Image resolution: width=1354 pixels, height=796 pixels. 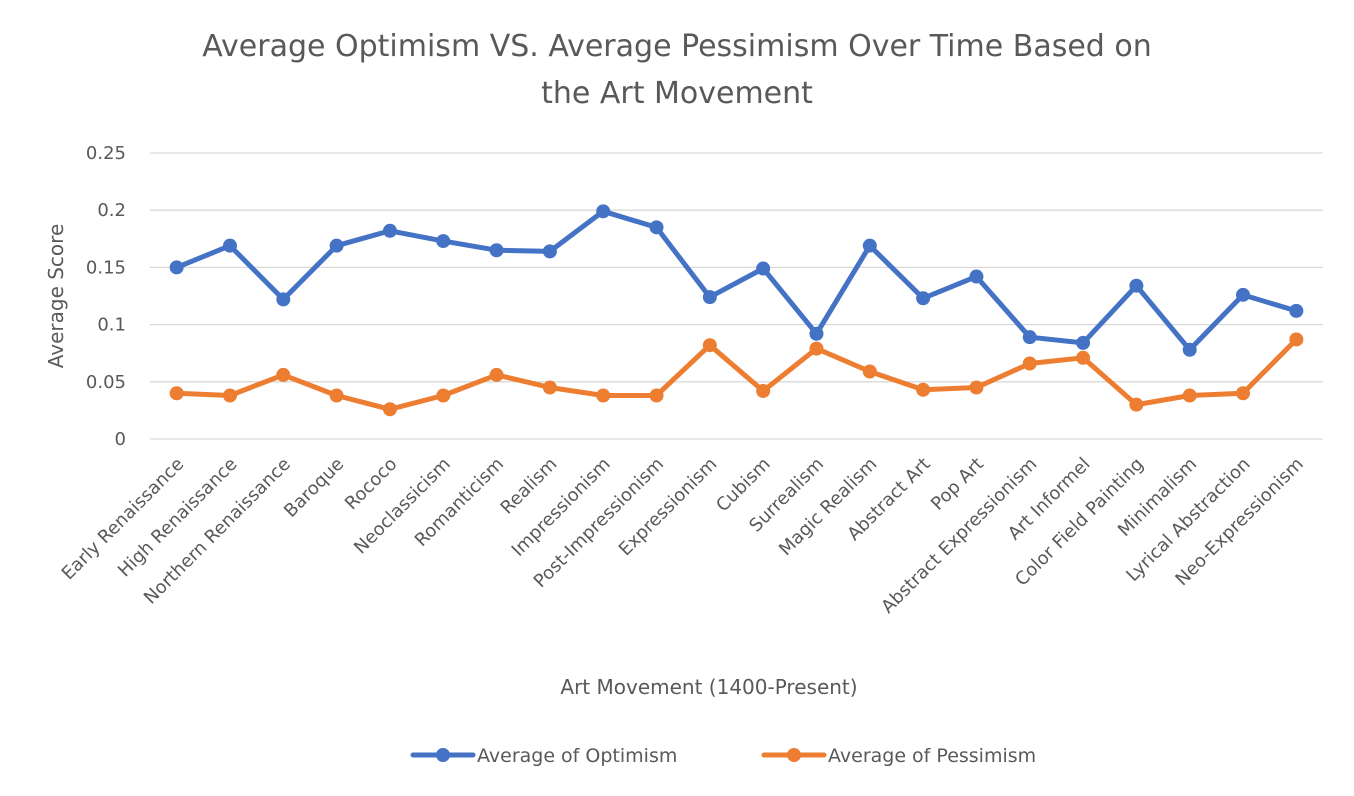 I want to click on series-pessimism, so click(x=736, y=374).